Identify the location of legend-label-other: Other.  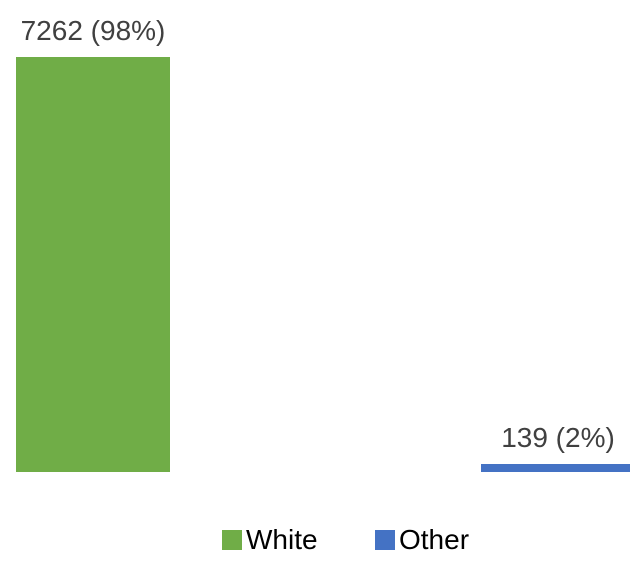
(434, 539).